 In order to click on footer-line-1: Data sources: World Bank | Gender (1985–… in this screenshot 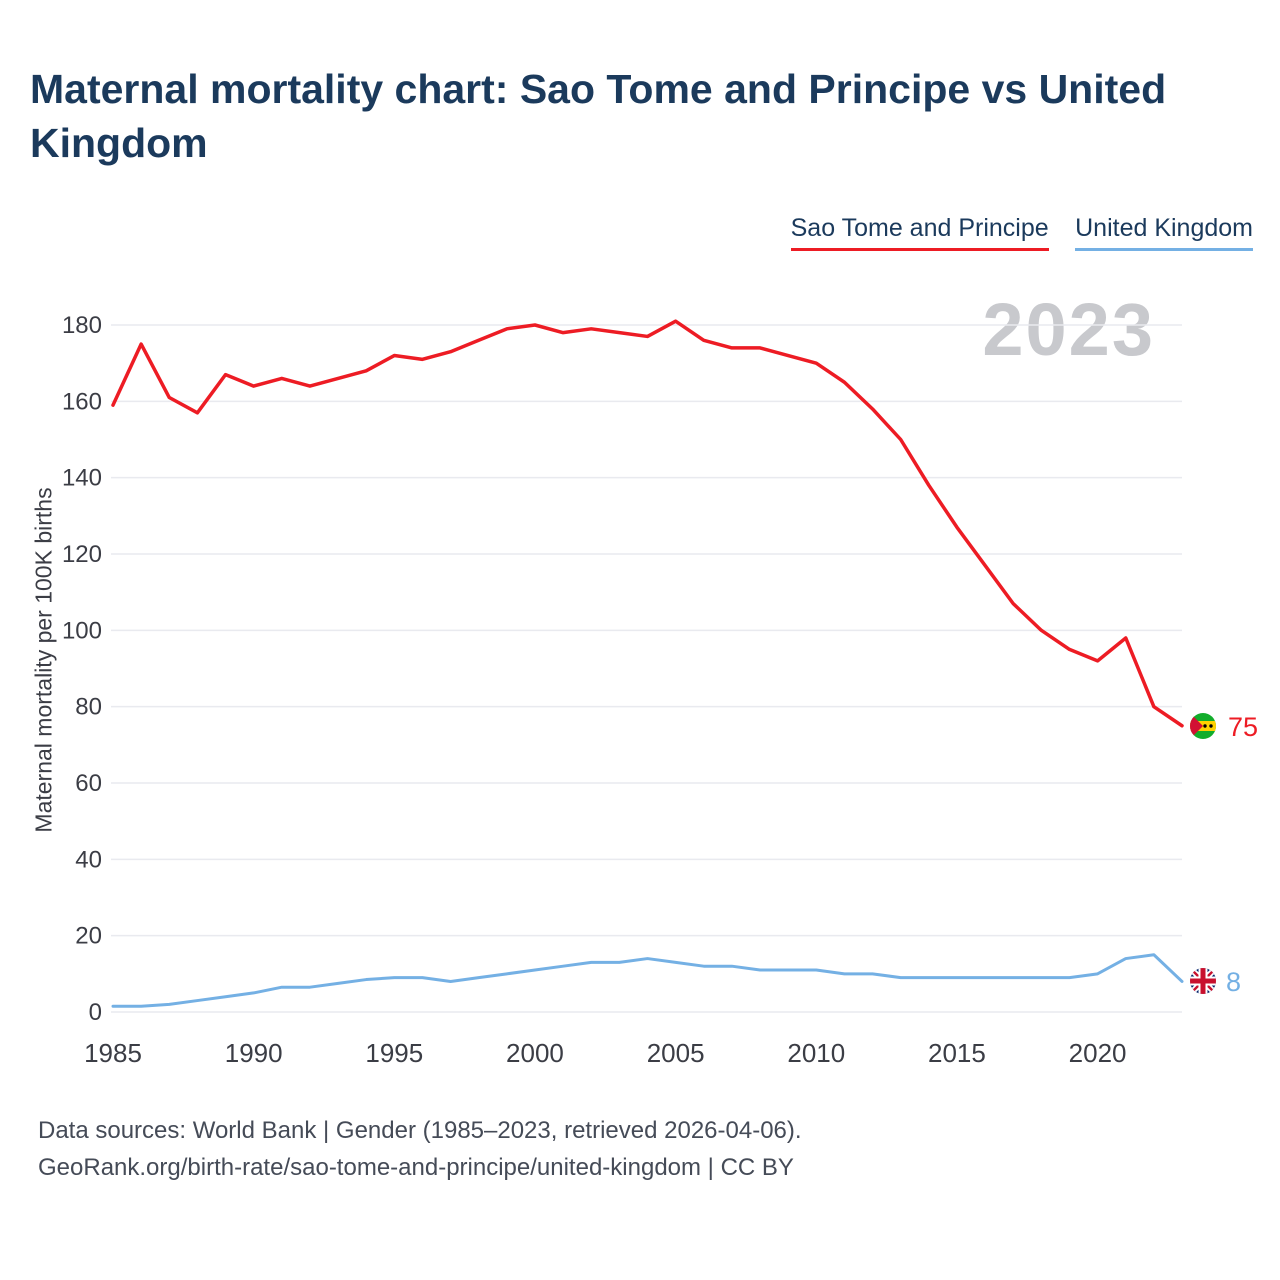, I will do `click(420, 1130)`.